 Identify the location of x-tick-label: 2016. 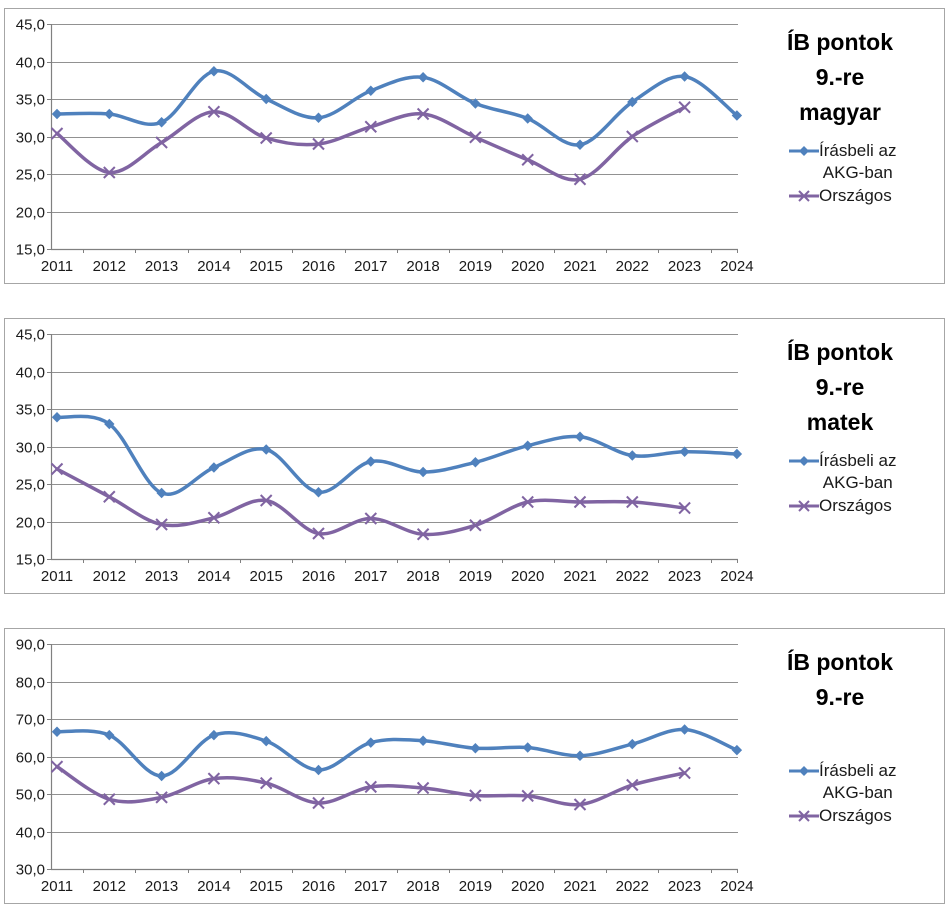
(318, 266).